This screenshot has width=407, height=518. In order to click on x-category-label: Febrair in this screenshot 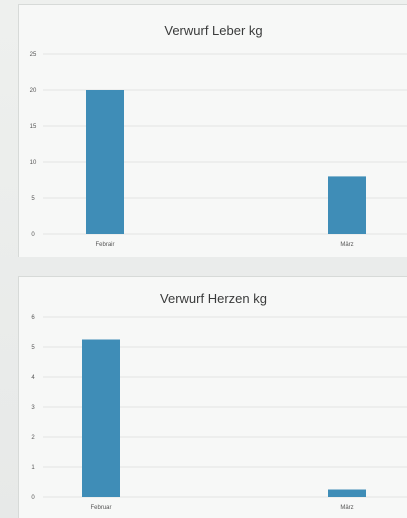, I will do `click(104, 245)`.